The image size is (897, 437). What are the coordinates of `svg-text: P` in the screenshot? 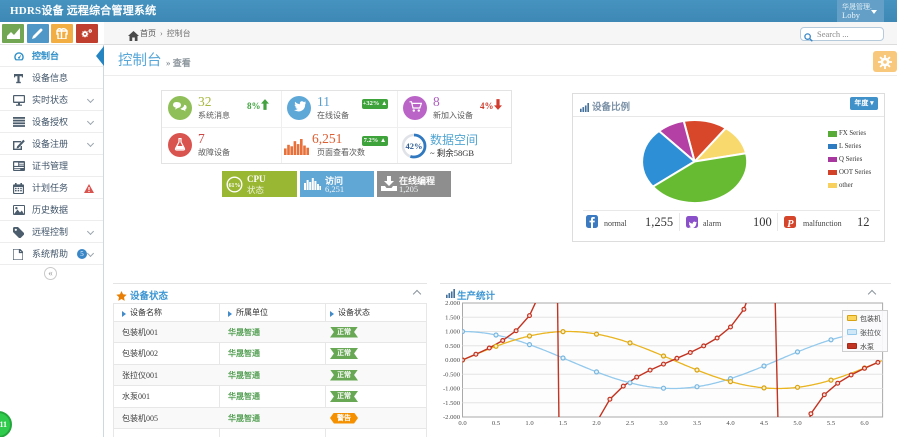 It's located at (790, 224).